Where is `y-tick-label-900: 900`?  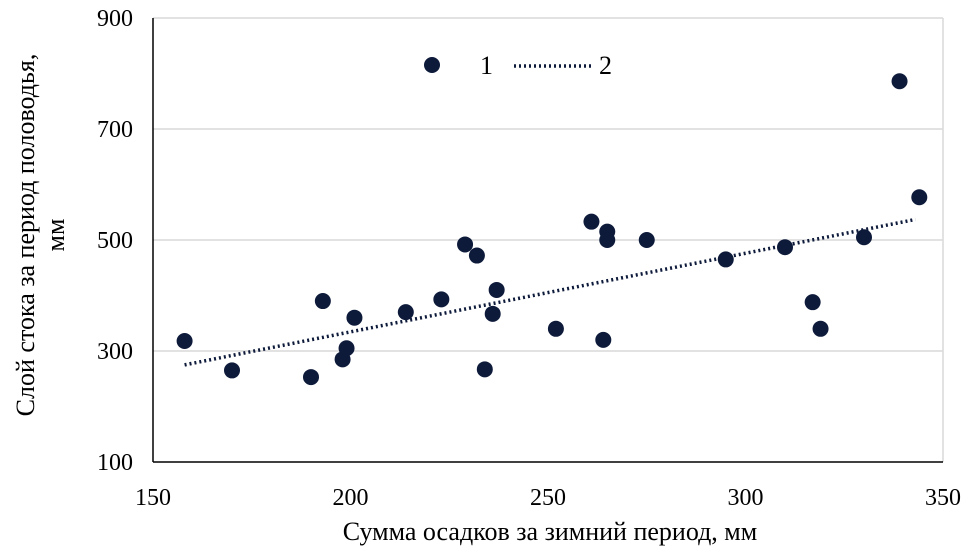 y-tick-label-900: 900 is located at coordinates (115, 19).